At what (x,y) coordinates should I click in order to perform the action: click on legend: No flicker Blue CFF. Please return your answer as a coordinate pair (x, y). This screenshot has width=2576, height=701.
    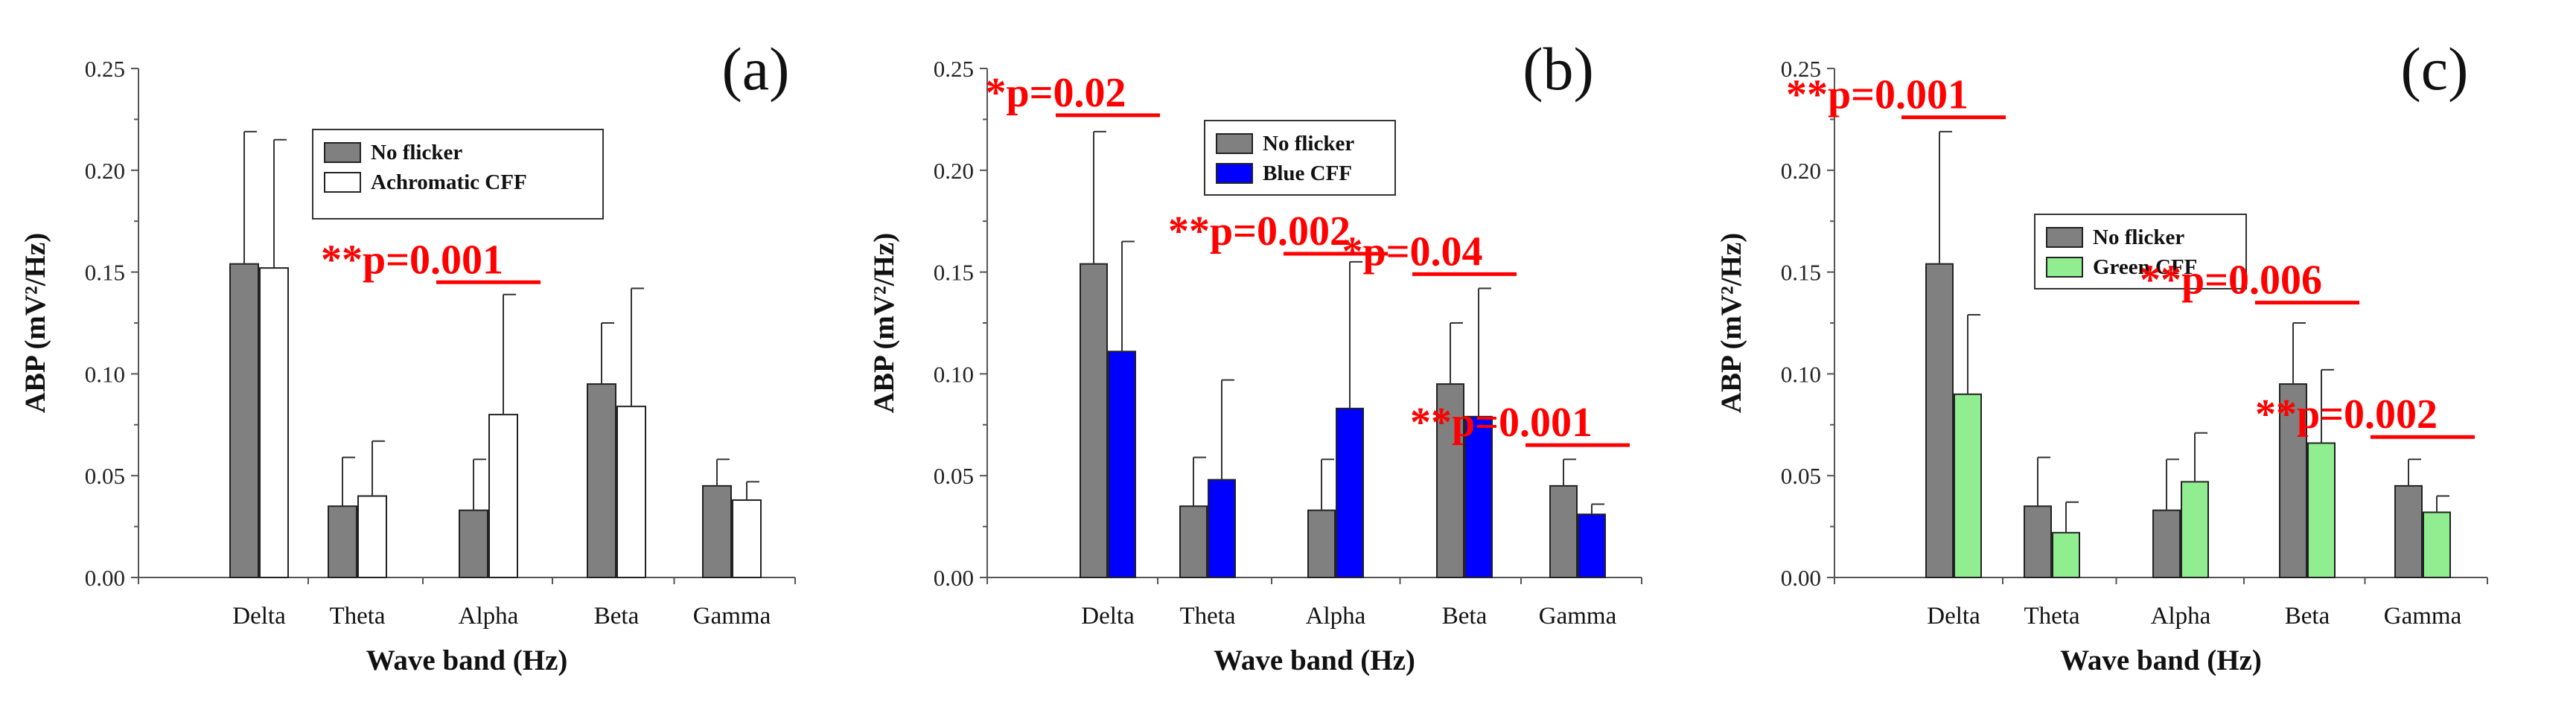
    Looking at the image, I should click on (1300, 158).